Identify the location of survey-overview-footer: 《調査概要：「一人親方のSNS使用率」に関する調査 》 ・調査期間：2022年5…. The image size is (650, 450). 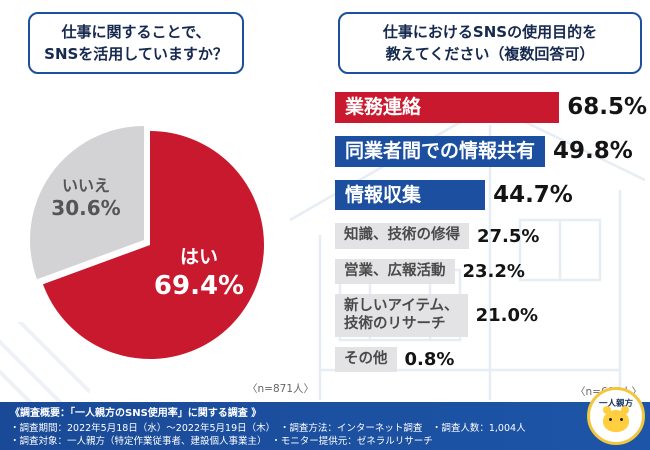
(325, 426).